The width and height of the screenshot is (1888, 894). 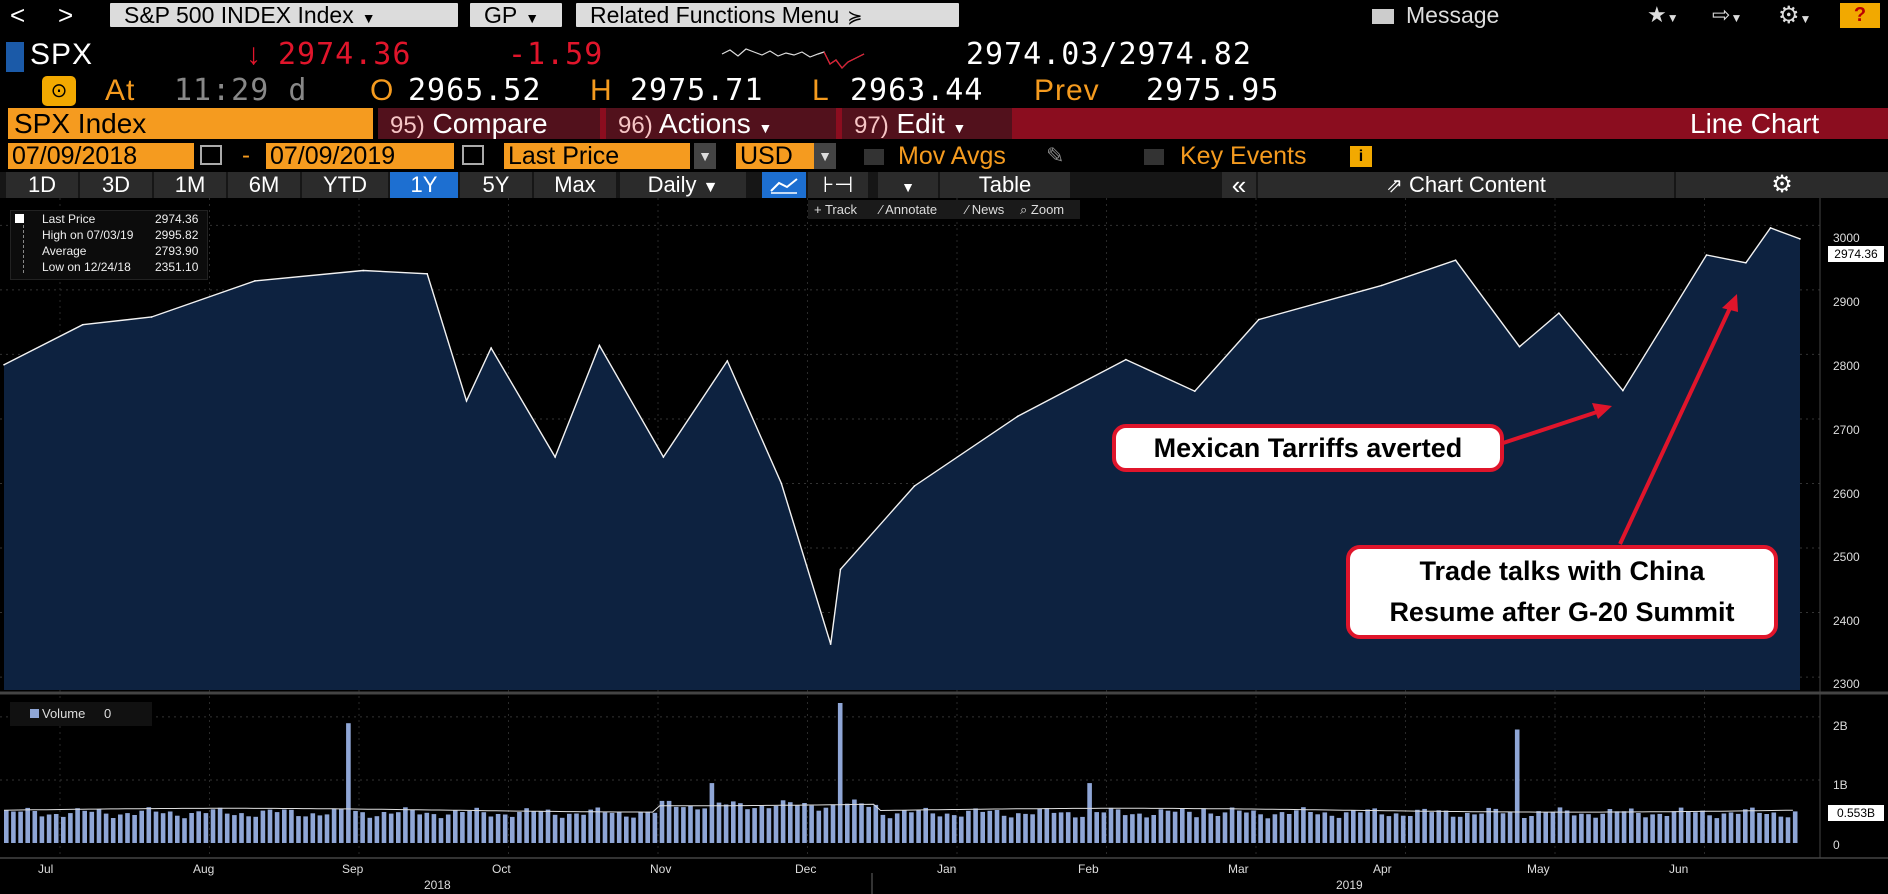 I want to click on annotate-tool: ⁄ Annotate, so click(x=909, y=209).